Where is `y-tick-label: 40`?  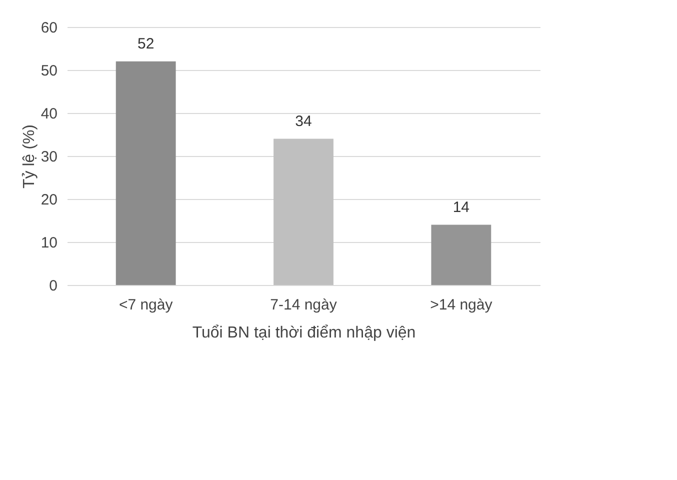 y-tick-label: 40 is located at coordinates (49, 114).